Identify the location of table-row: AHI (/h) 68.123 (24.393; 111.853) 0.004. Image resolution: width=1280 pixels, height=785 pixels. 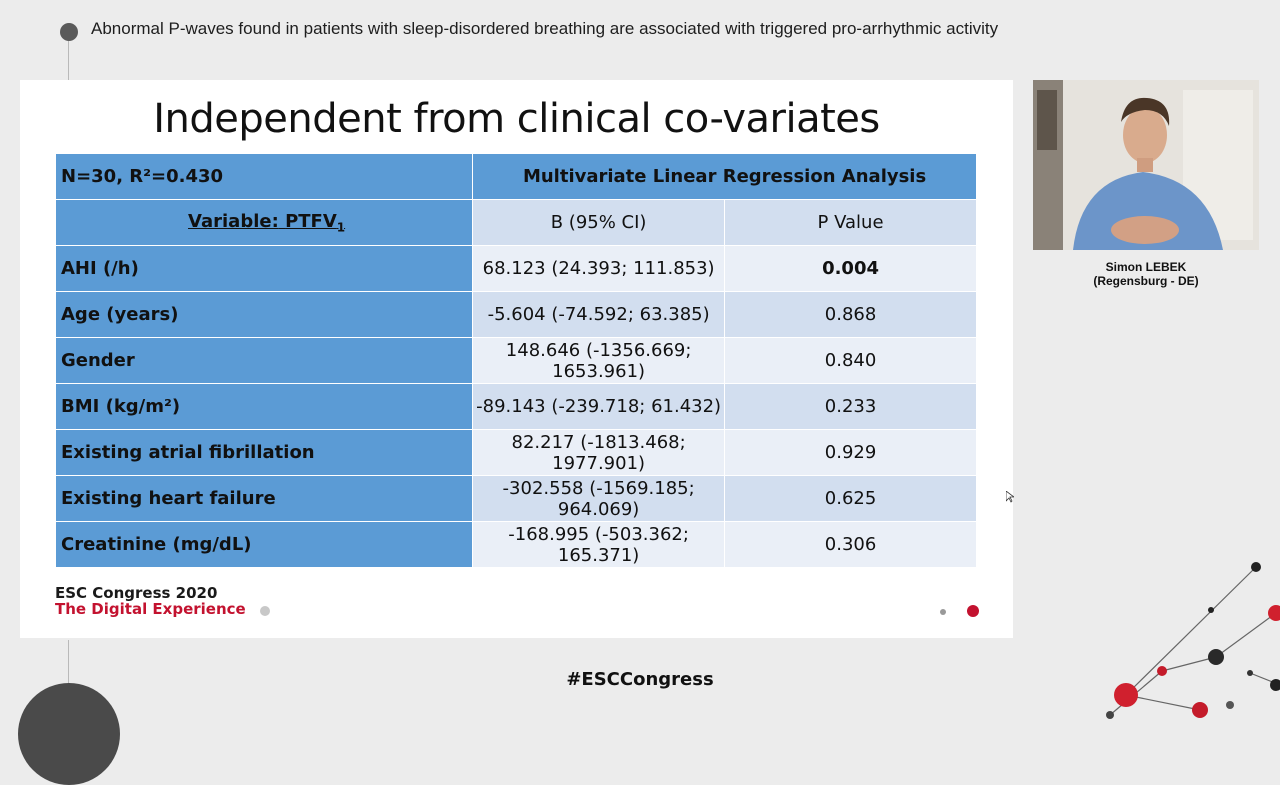
(515, 268).